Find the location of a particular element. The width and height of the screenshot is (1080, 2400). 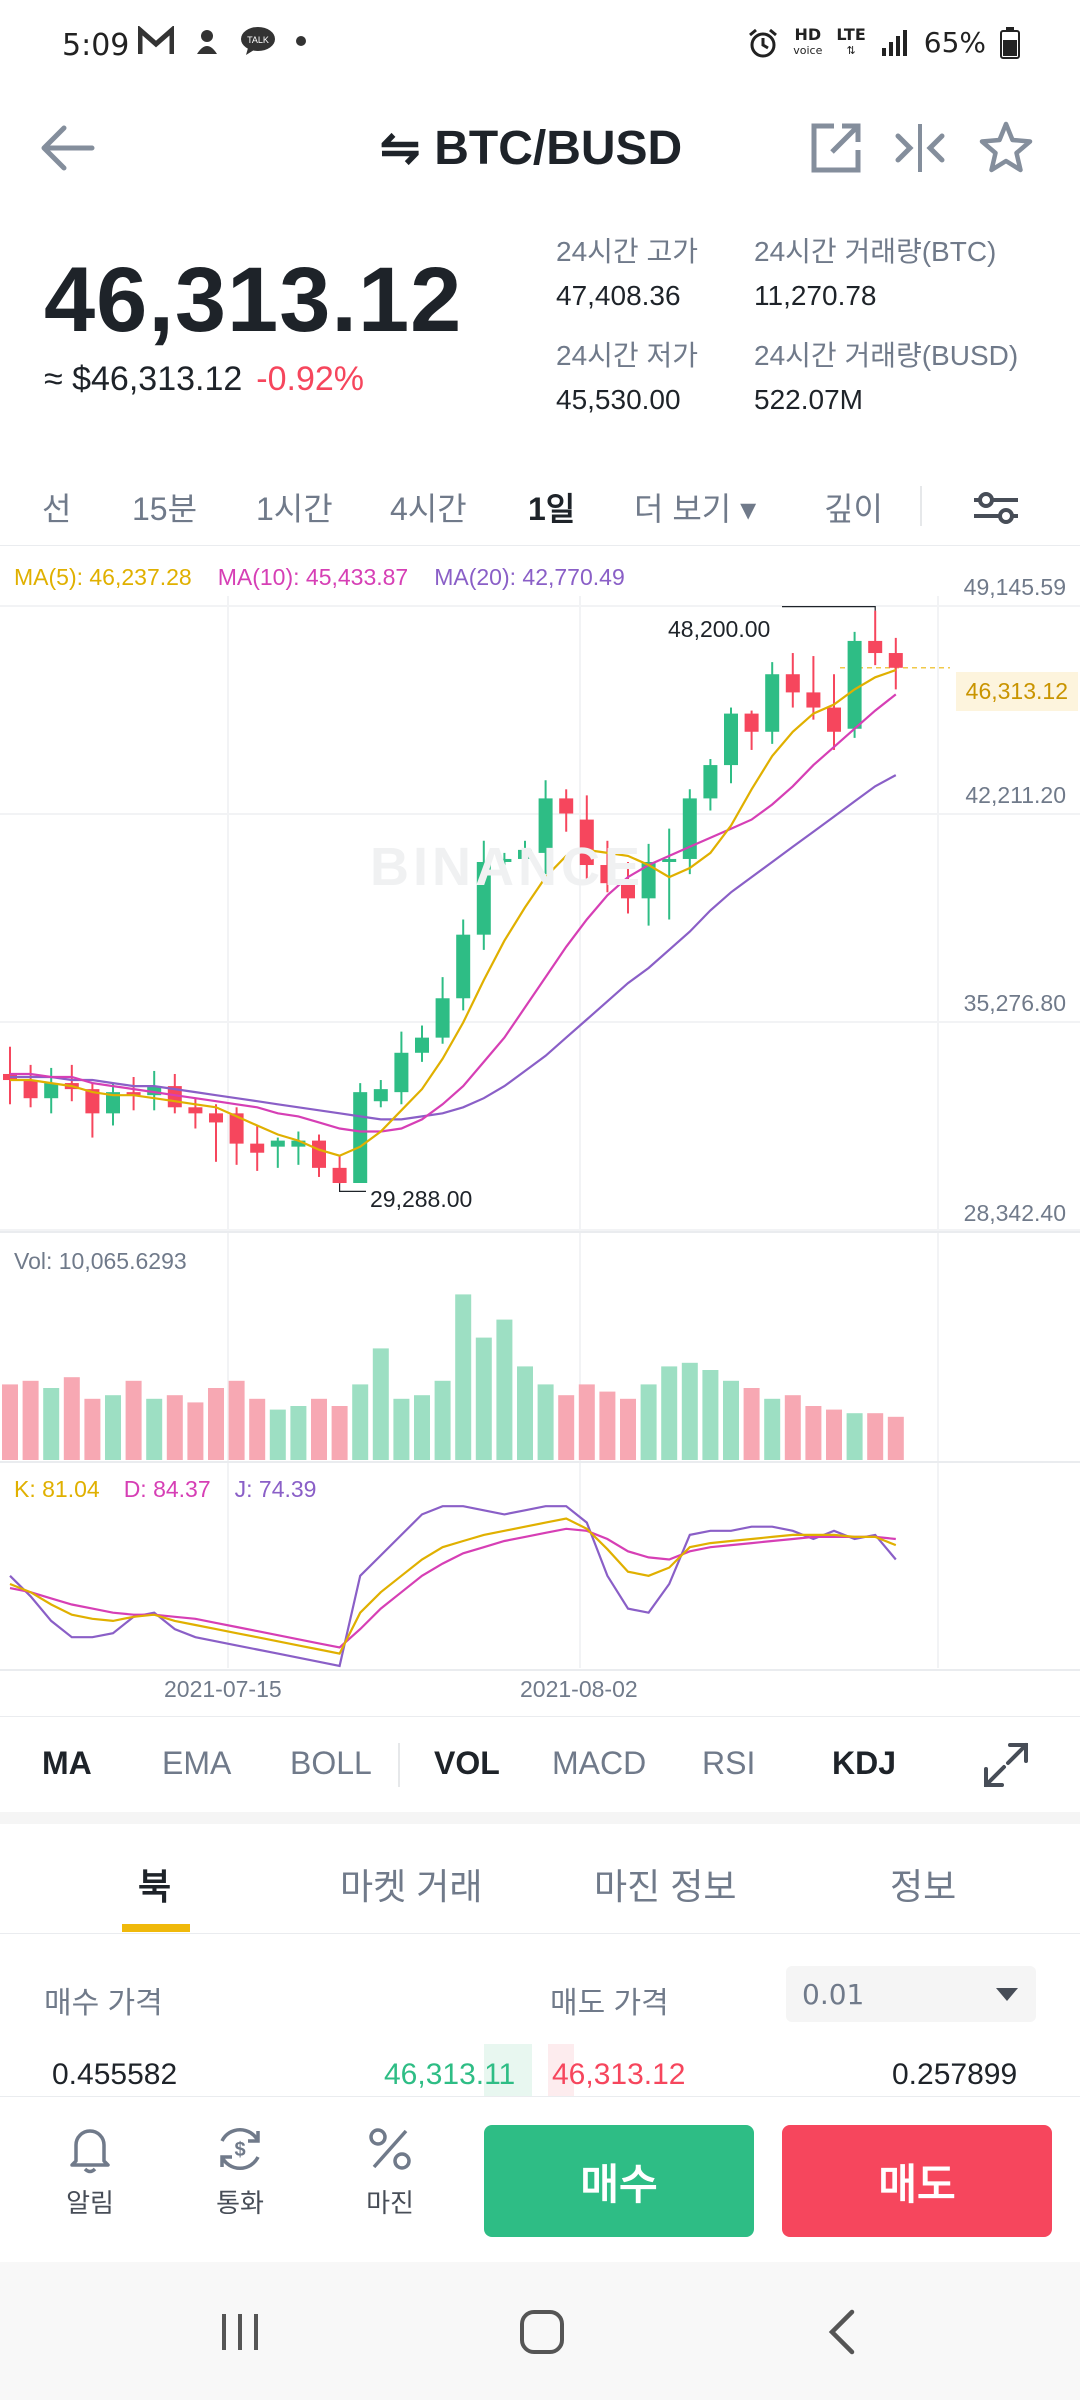

ask-depth-bar is located at coordinates (561, 2070).